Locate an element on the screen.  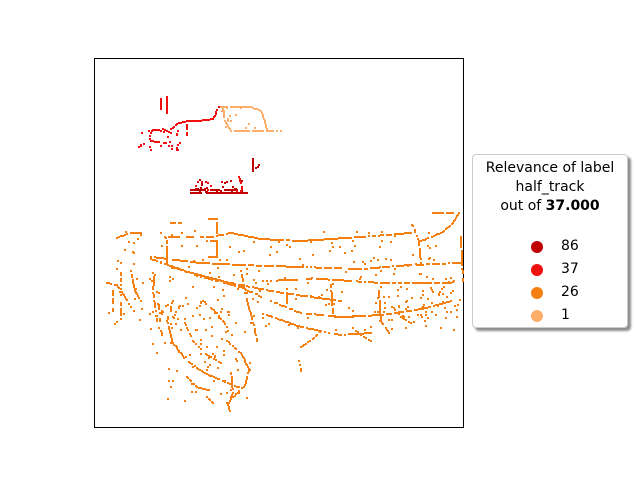
legend-label: 1 is located at coordinates (565, 315).